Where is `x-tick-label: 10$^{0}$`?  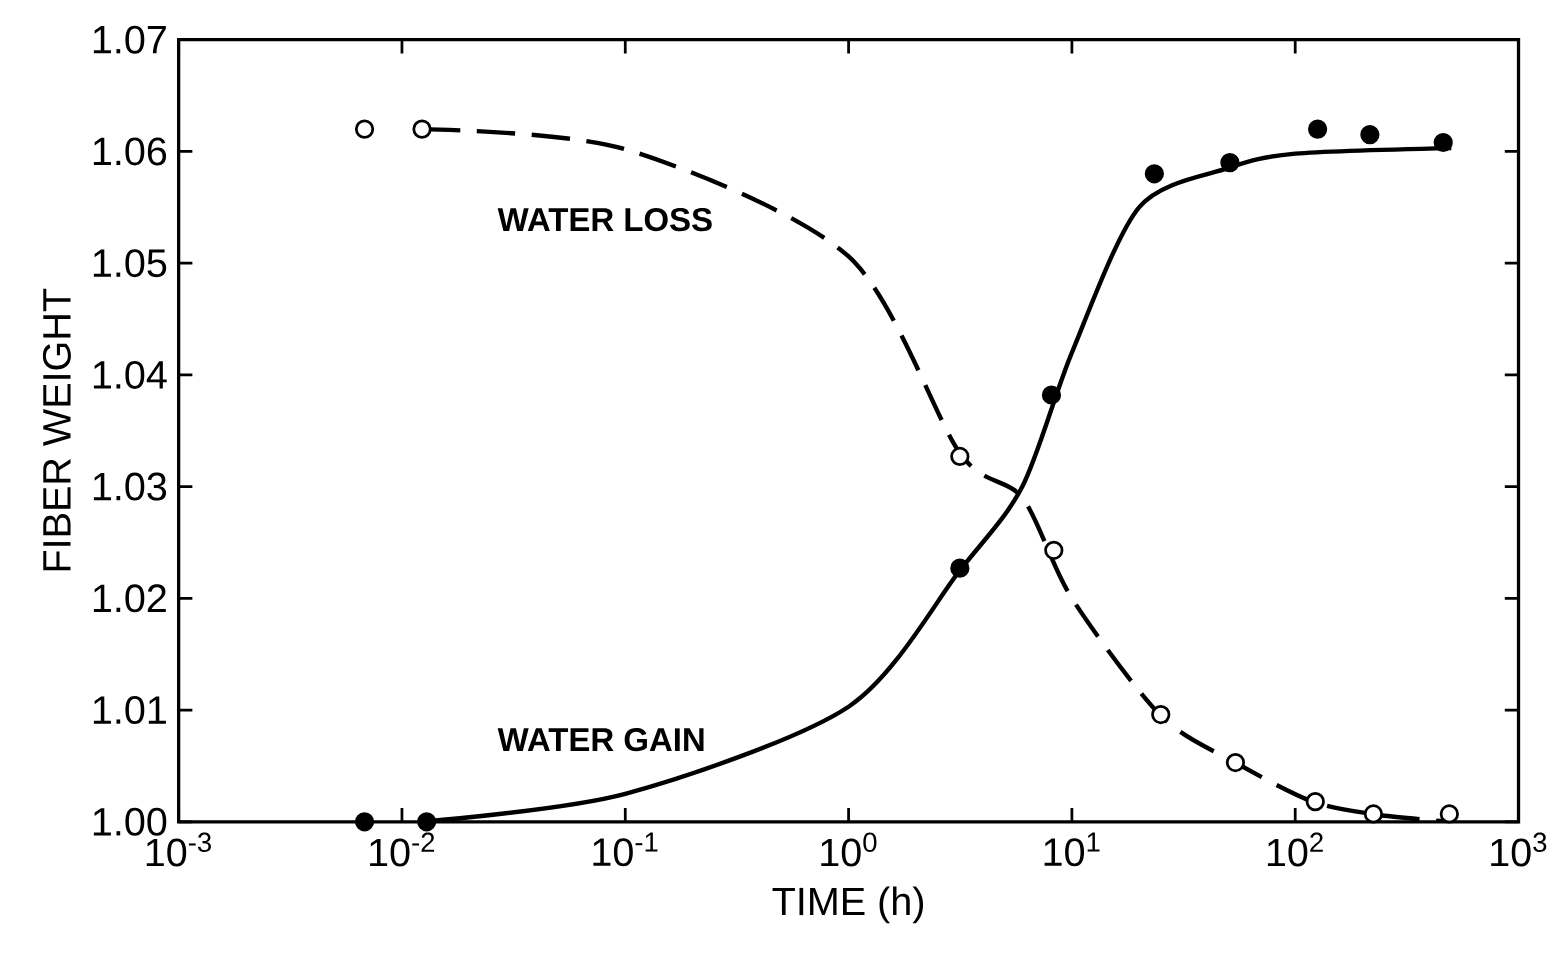
x-tick-label: 10$^{0}$ is located at coordinates (849, 849).